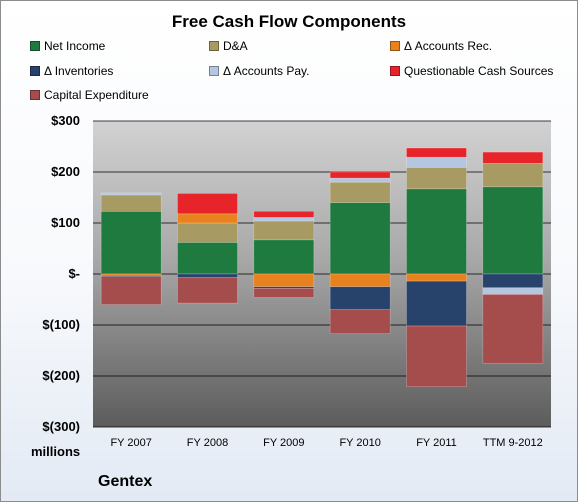 The height and width of the screenshot is (502, 578). I want to click on legend-label: Δ Inventories, so click(79, 71).